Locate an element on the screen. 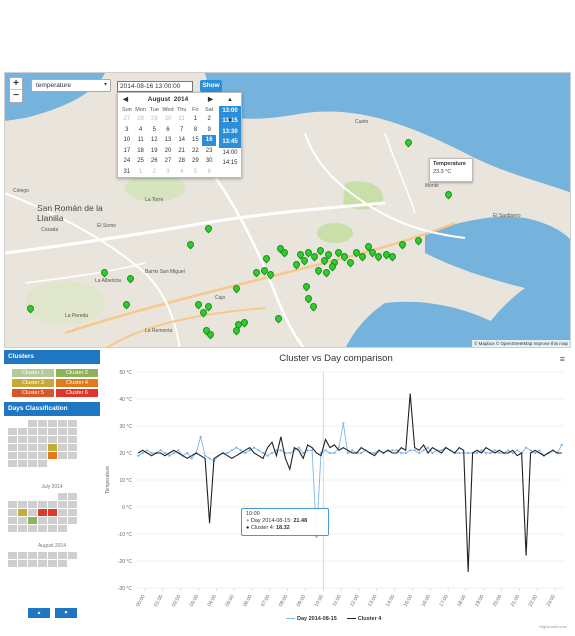 Image resolution: width=575 pixels, height=636 pixels. variable-select: temperature ▾ is located at coordinates (71, 85).